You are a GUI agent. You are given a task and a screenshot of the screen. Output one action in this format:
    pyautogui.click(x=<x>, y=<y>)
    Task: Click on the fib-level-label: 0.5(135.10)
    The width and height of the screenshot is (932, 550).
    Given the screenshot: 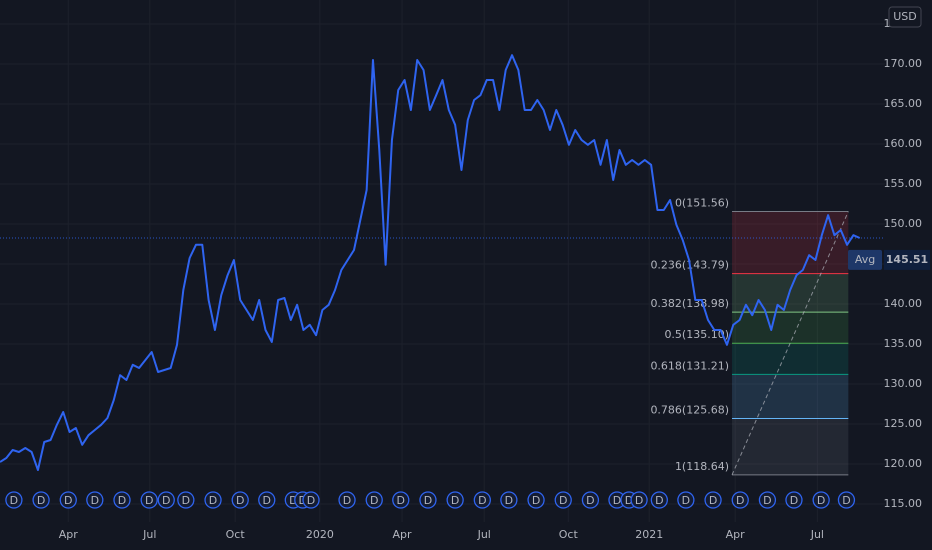 What is the action you would take?
    pyautogui.click(x=696, y=334)
    